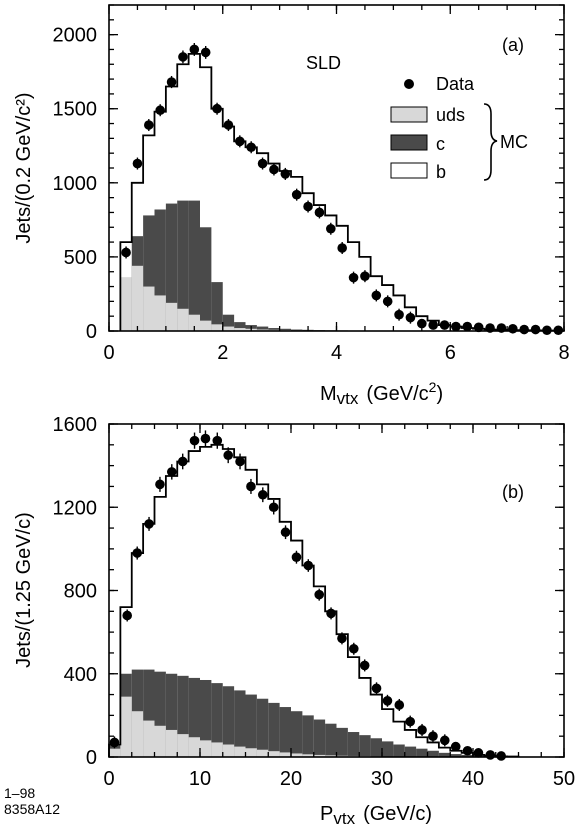  Describe the element at coordinates (344, 818) in the screenshot. I see `b-x-axis-title-sub: vtx` at that location.